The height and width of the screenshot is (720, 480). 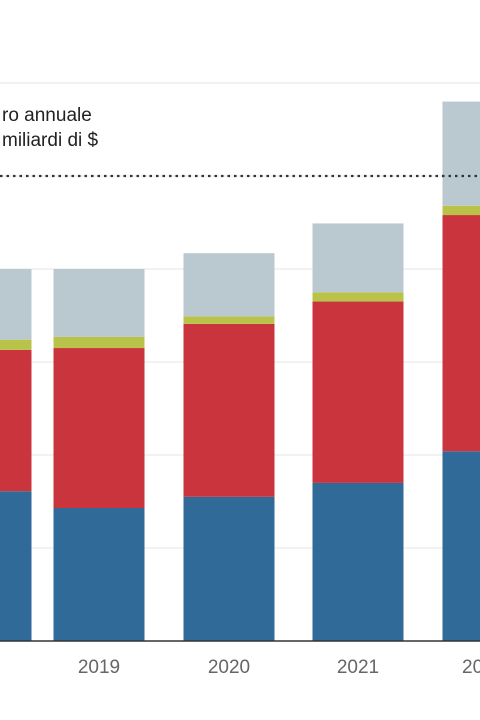 I want to click on bar-segment-2022-s4, so click(x=461, y=153).